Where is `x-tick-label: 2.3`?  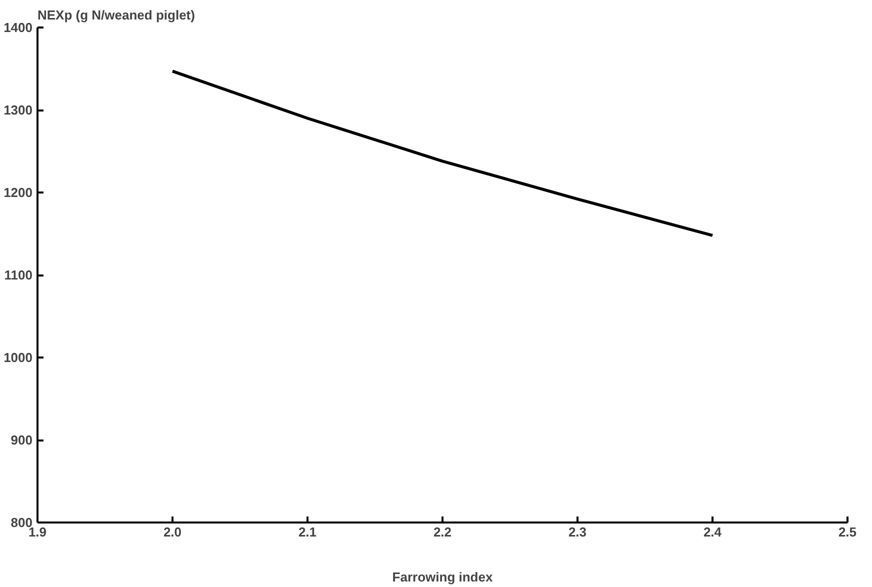 x-tick-label: 2.3 is located at coordinates (577, 532).